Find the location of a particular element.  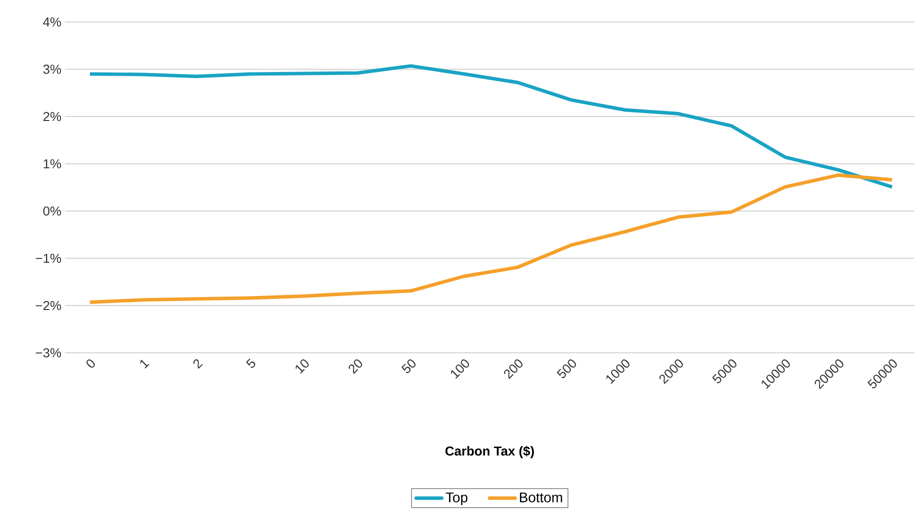

legend-label: Bottom is located at coordinates (541, 497).